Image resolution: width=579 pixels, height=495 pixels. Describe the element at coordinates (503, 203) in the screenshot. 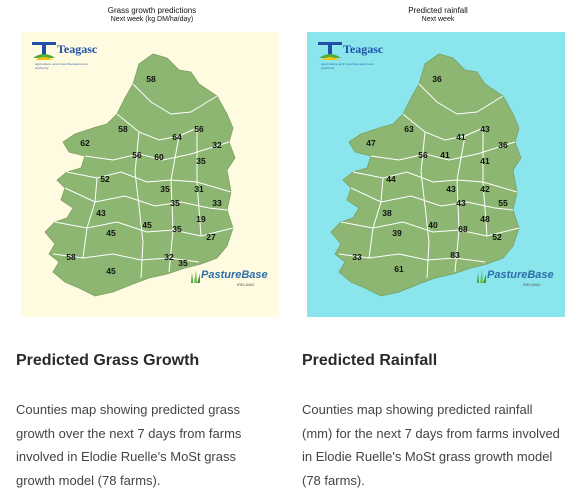

I see `county-value: 55` at that location.